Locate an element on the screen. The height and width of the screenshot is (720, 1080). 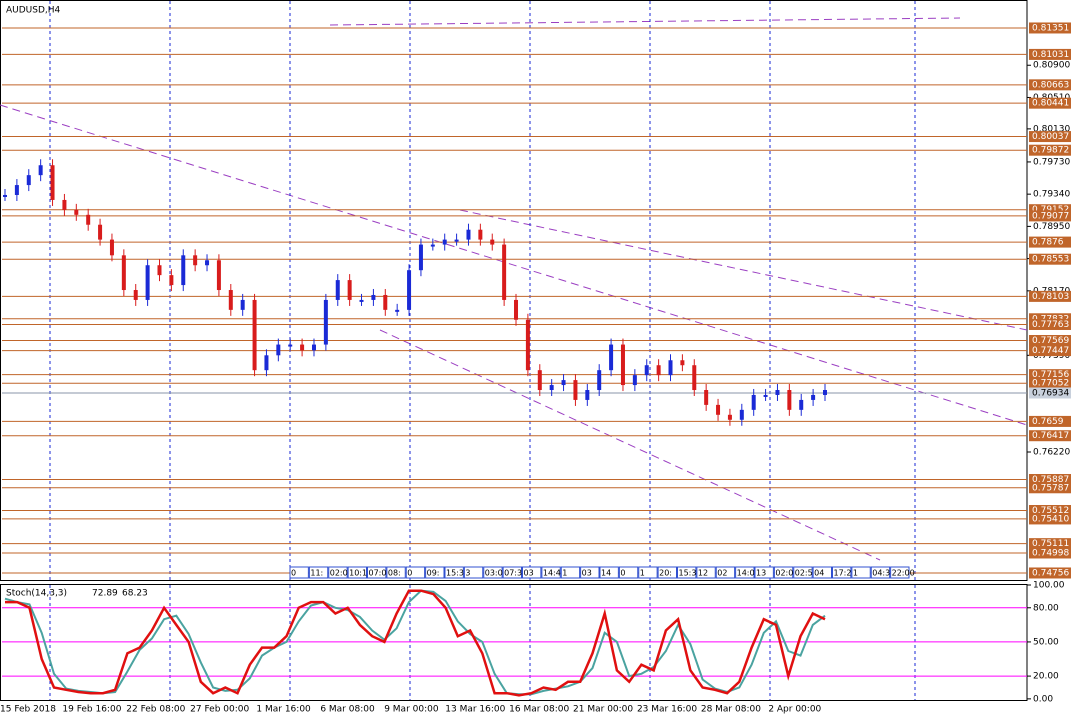
time-label: 02:0 is located at coordinates (784, 573).